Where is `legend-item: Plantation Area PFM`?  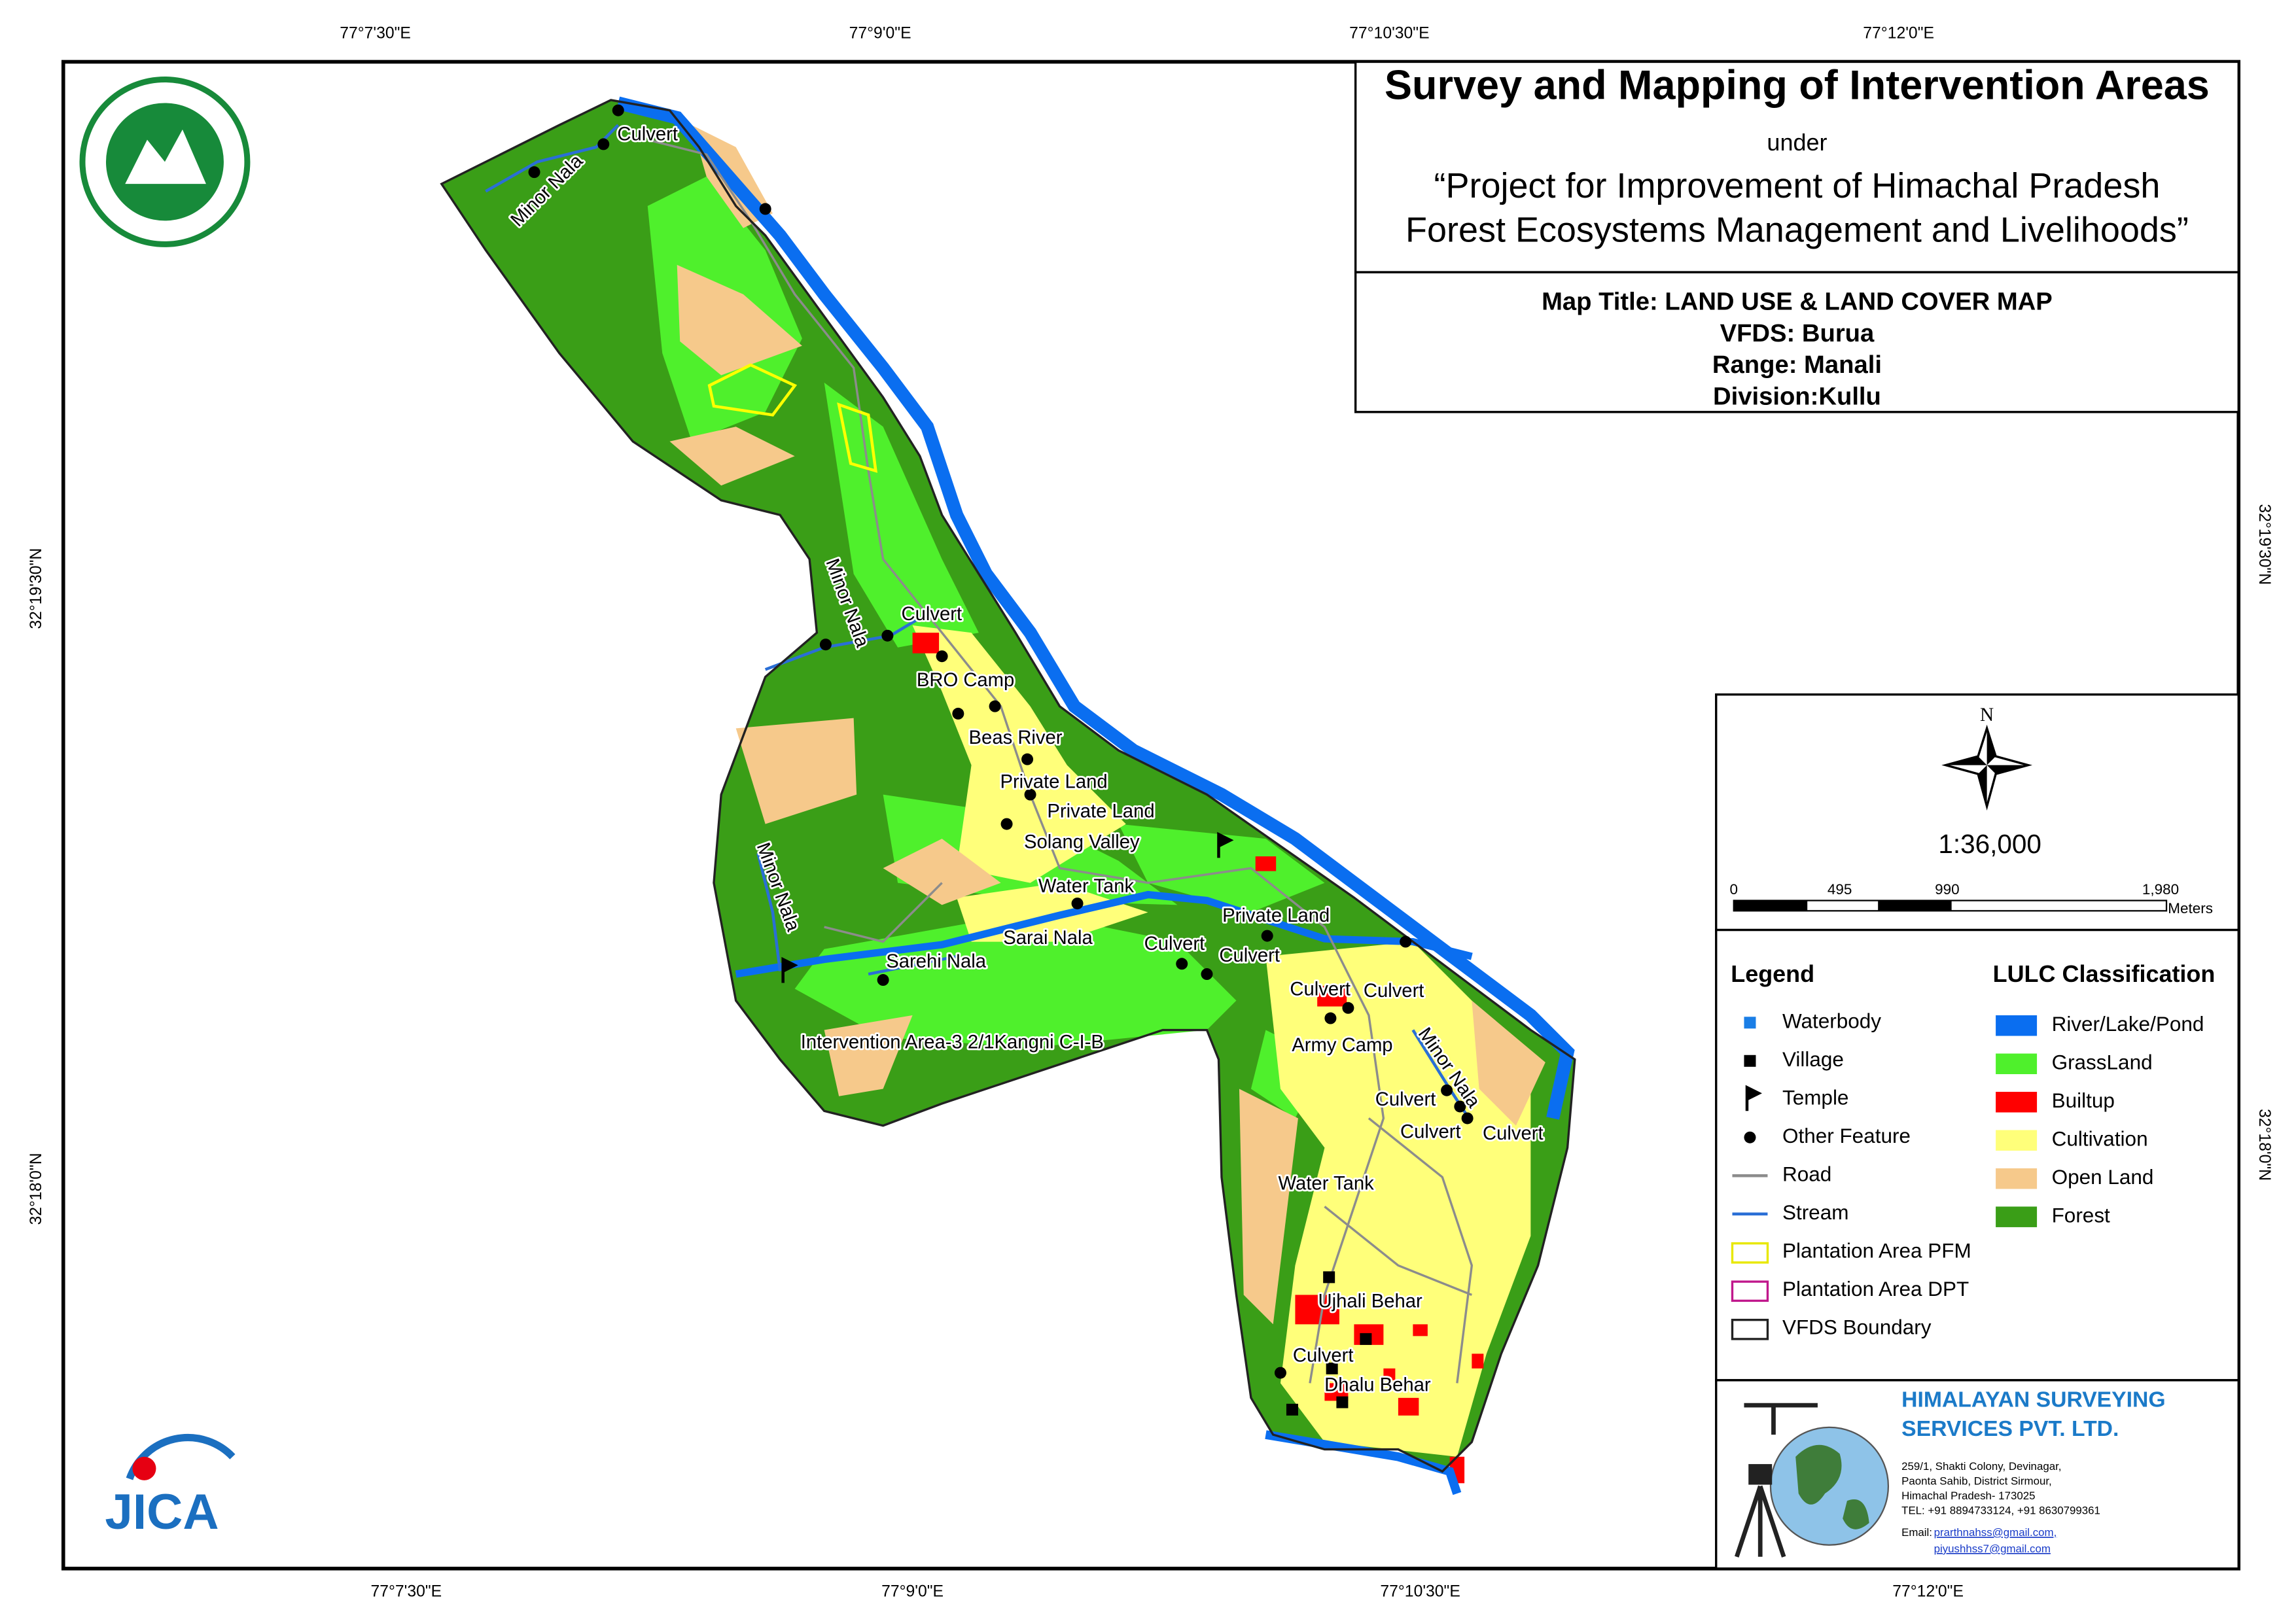 legend-item: Plantation Area PFM is located at coordinates (1876, 1250).